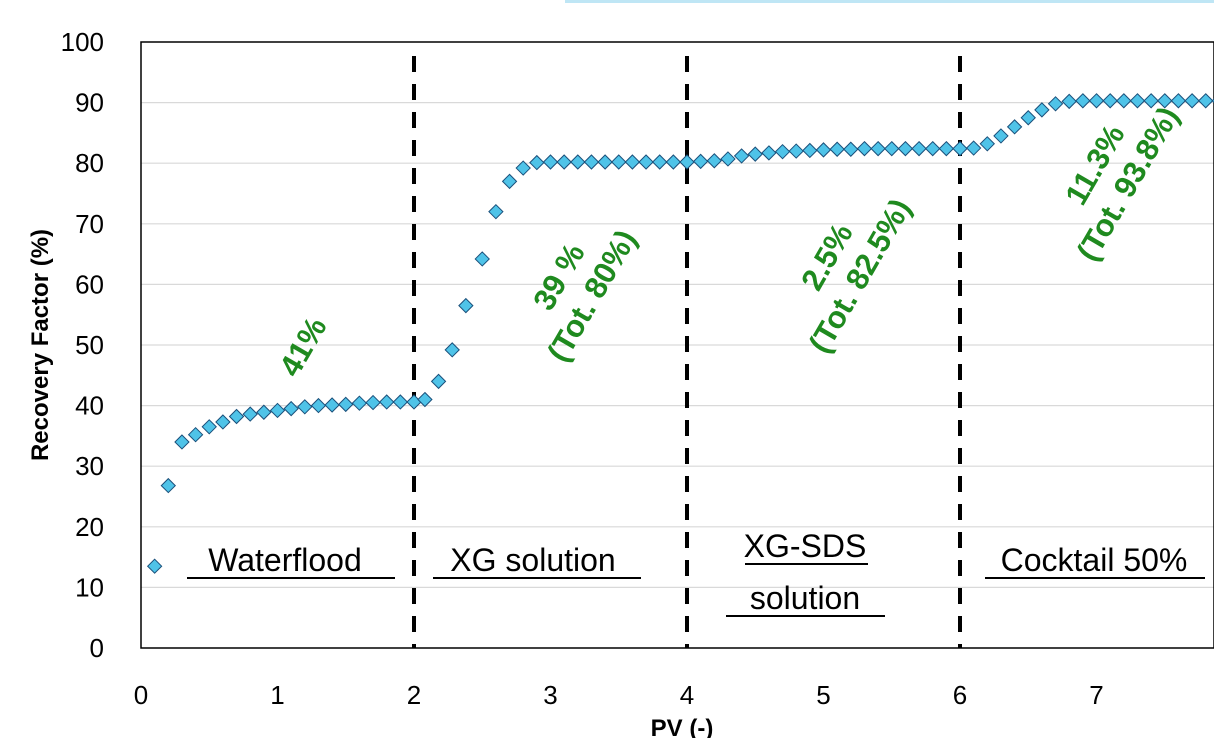 The height and width of the screenshot is (738, 1214). Describe the element at coordinates (823, 695) in the screenshot. I see `x-tick-label: 5` at that location.